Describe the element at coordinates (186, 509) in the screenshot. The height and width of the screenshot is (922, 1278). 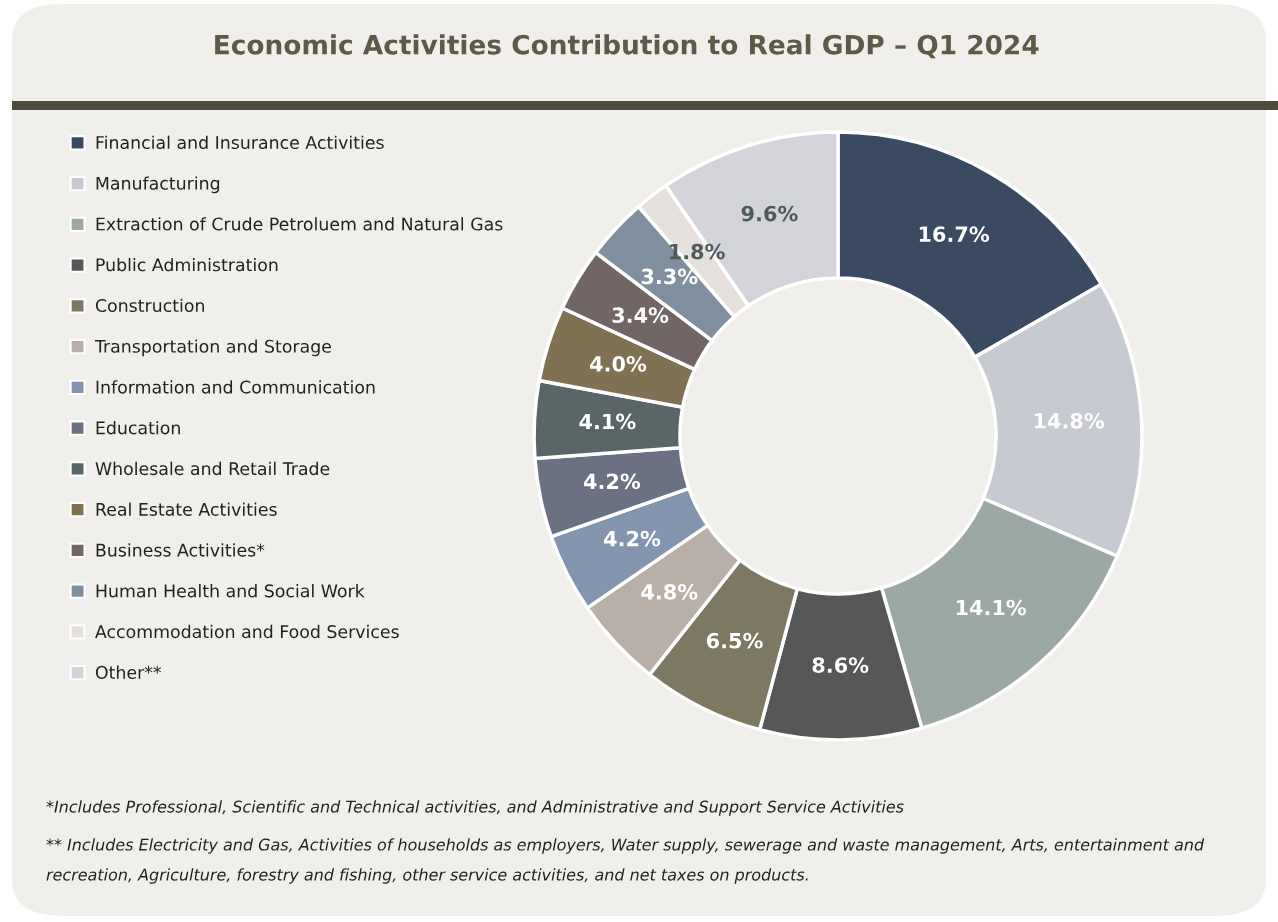
I see `legend-label: Real Estate Activities` at that location.